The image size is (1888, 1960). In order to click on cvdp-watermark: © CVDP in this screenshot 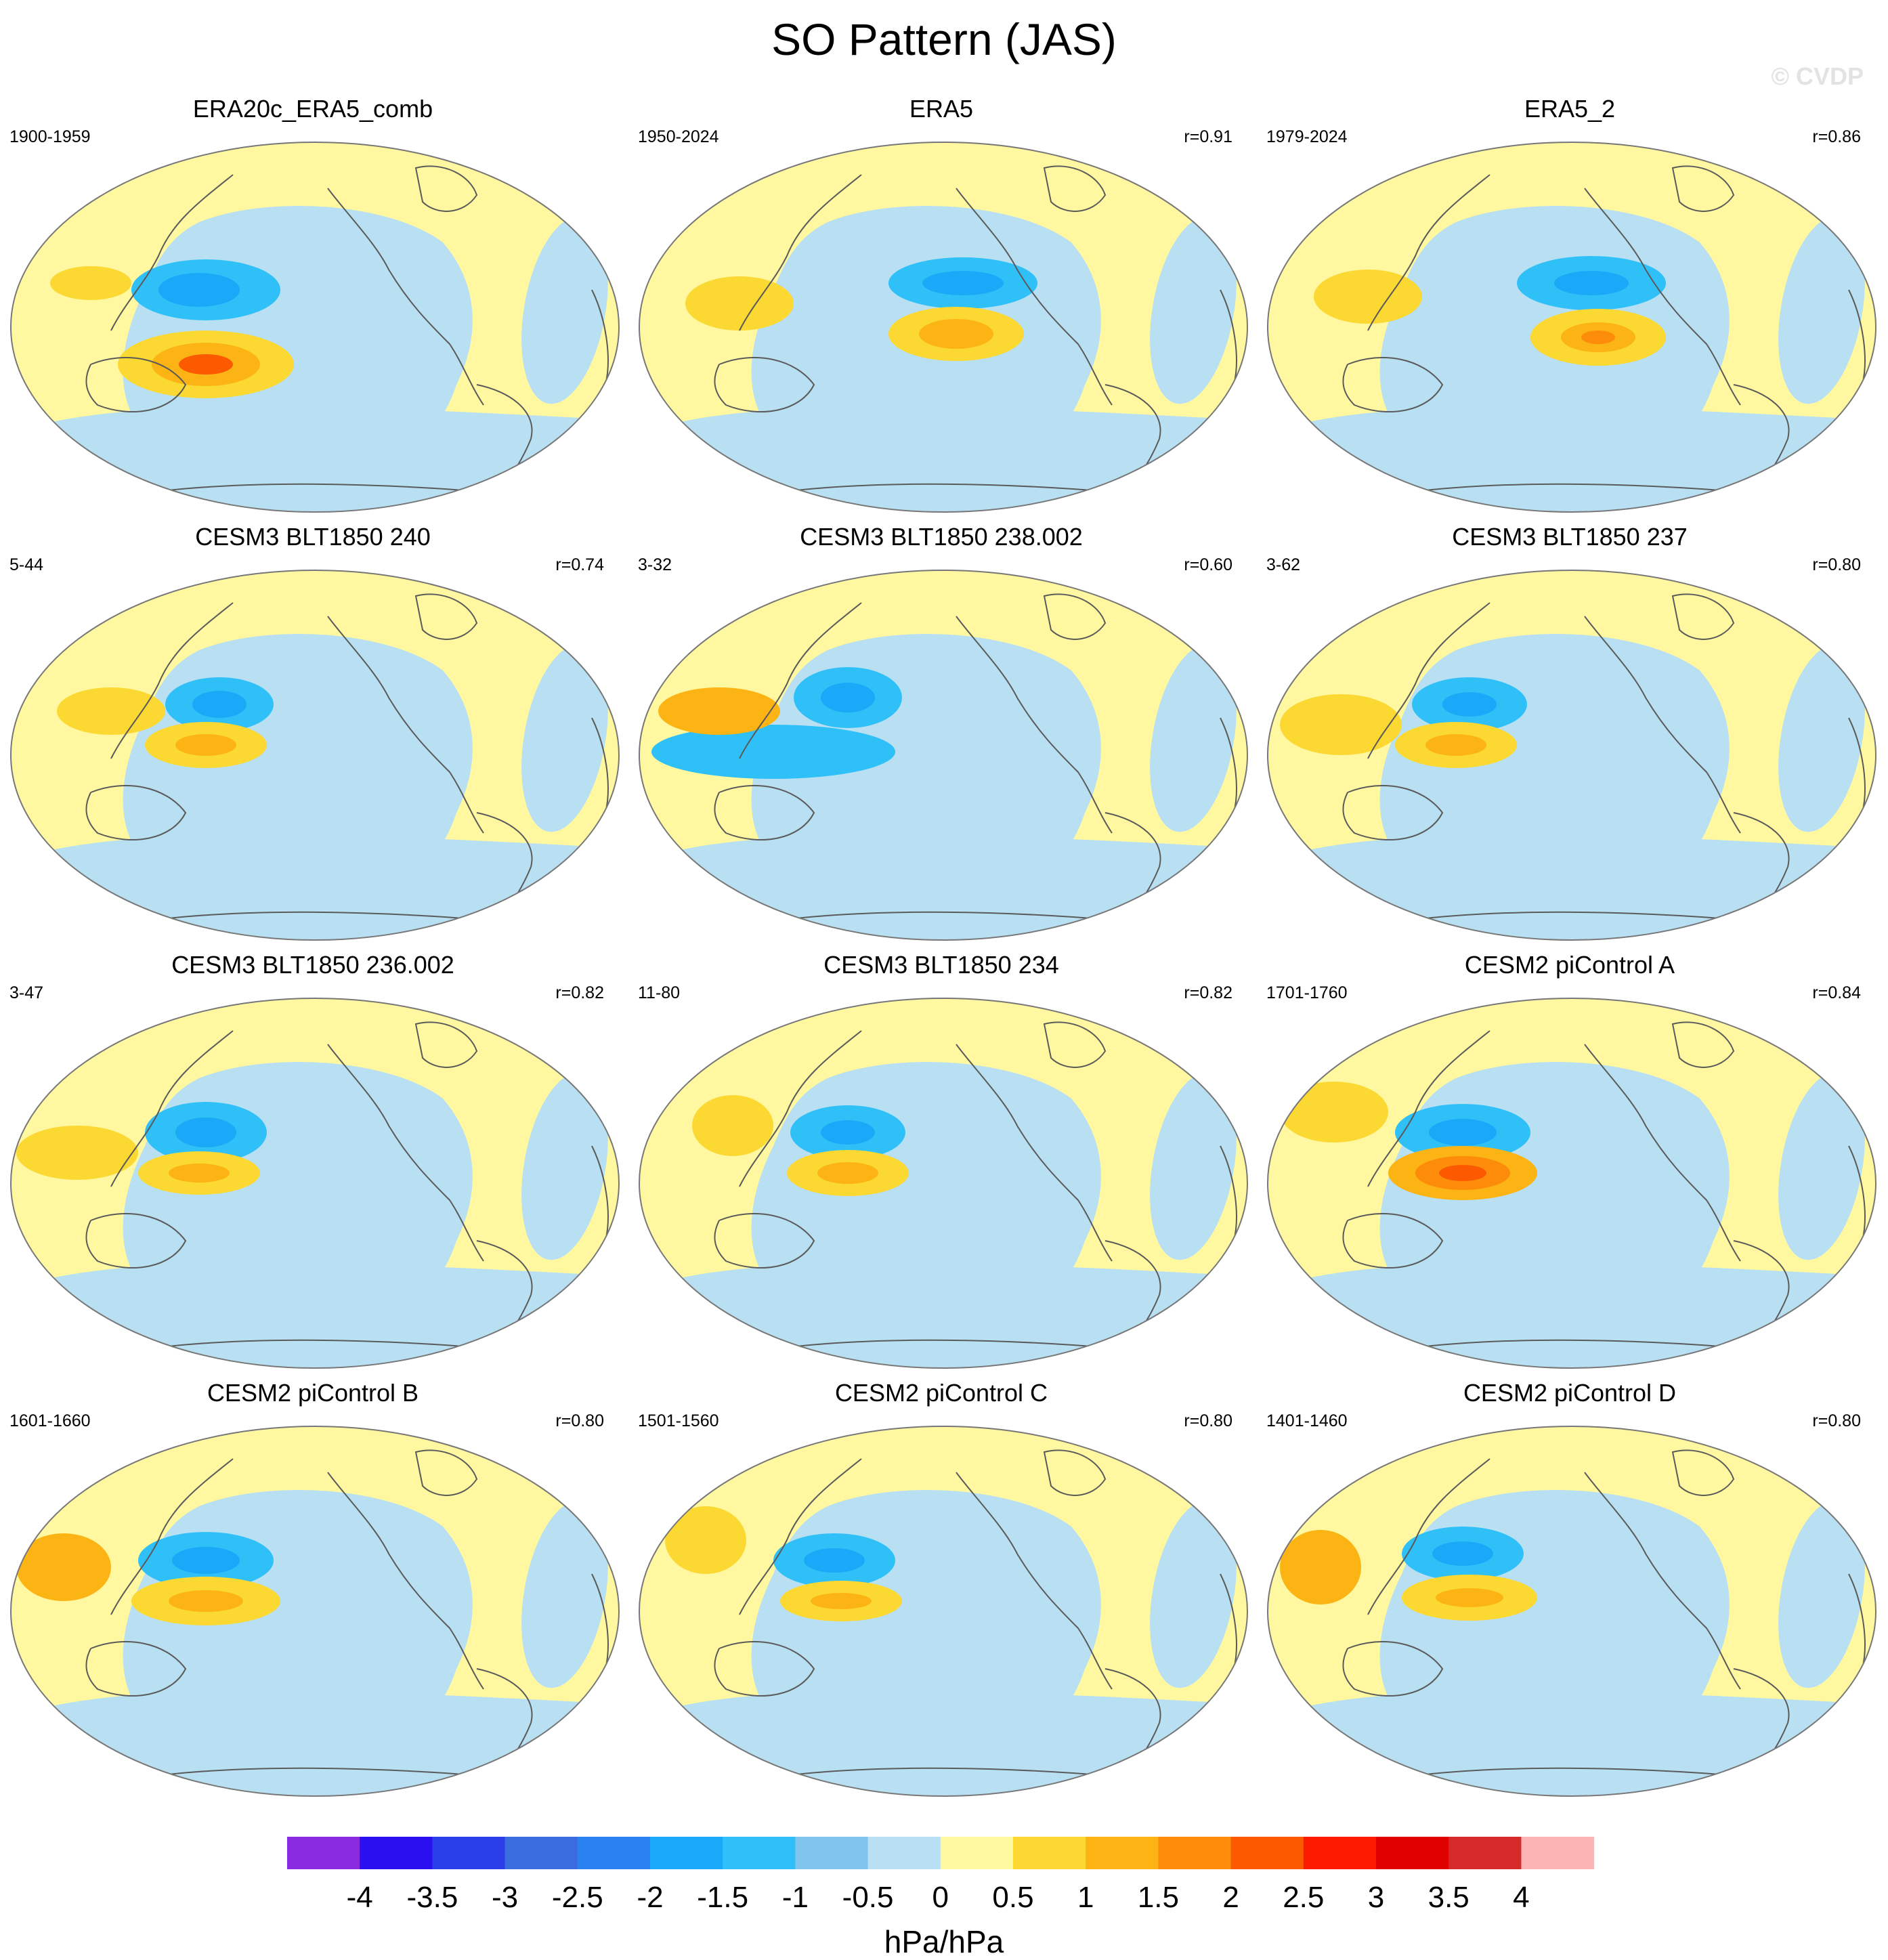, I will do `click(1817, 76)`.